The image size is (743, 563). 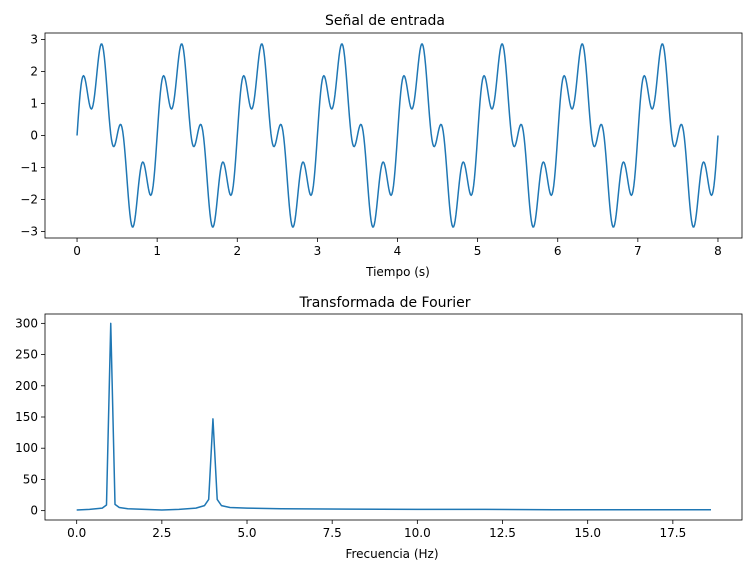 I want to click on fourier-x-tick-label: 0.0, so click(x=76, y=533).